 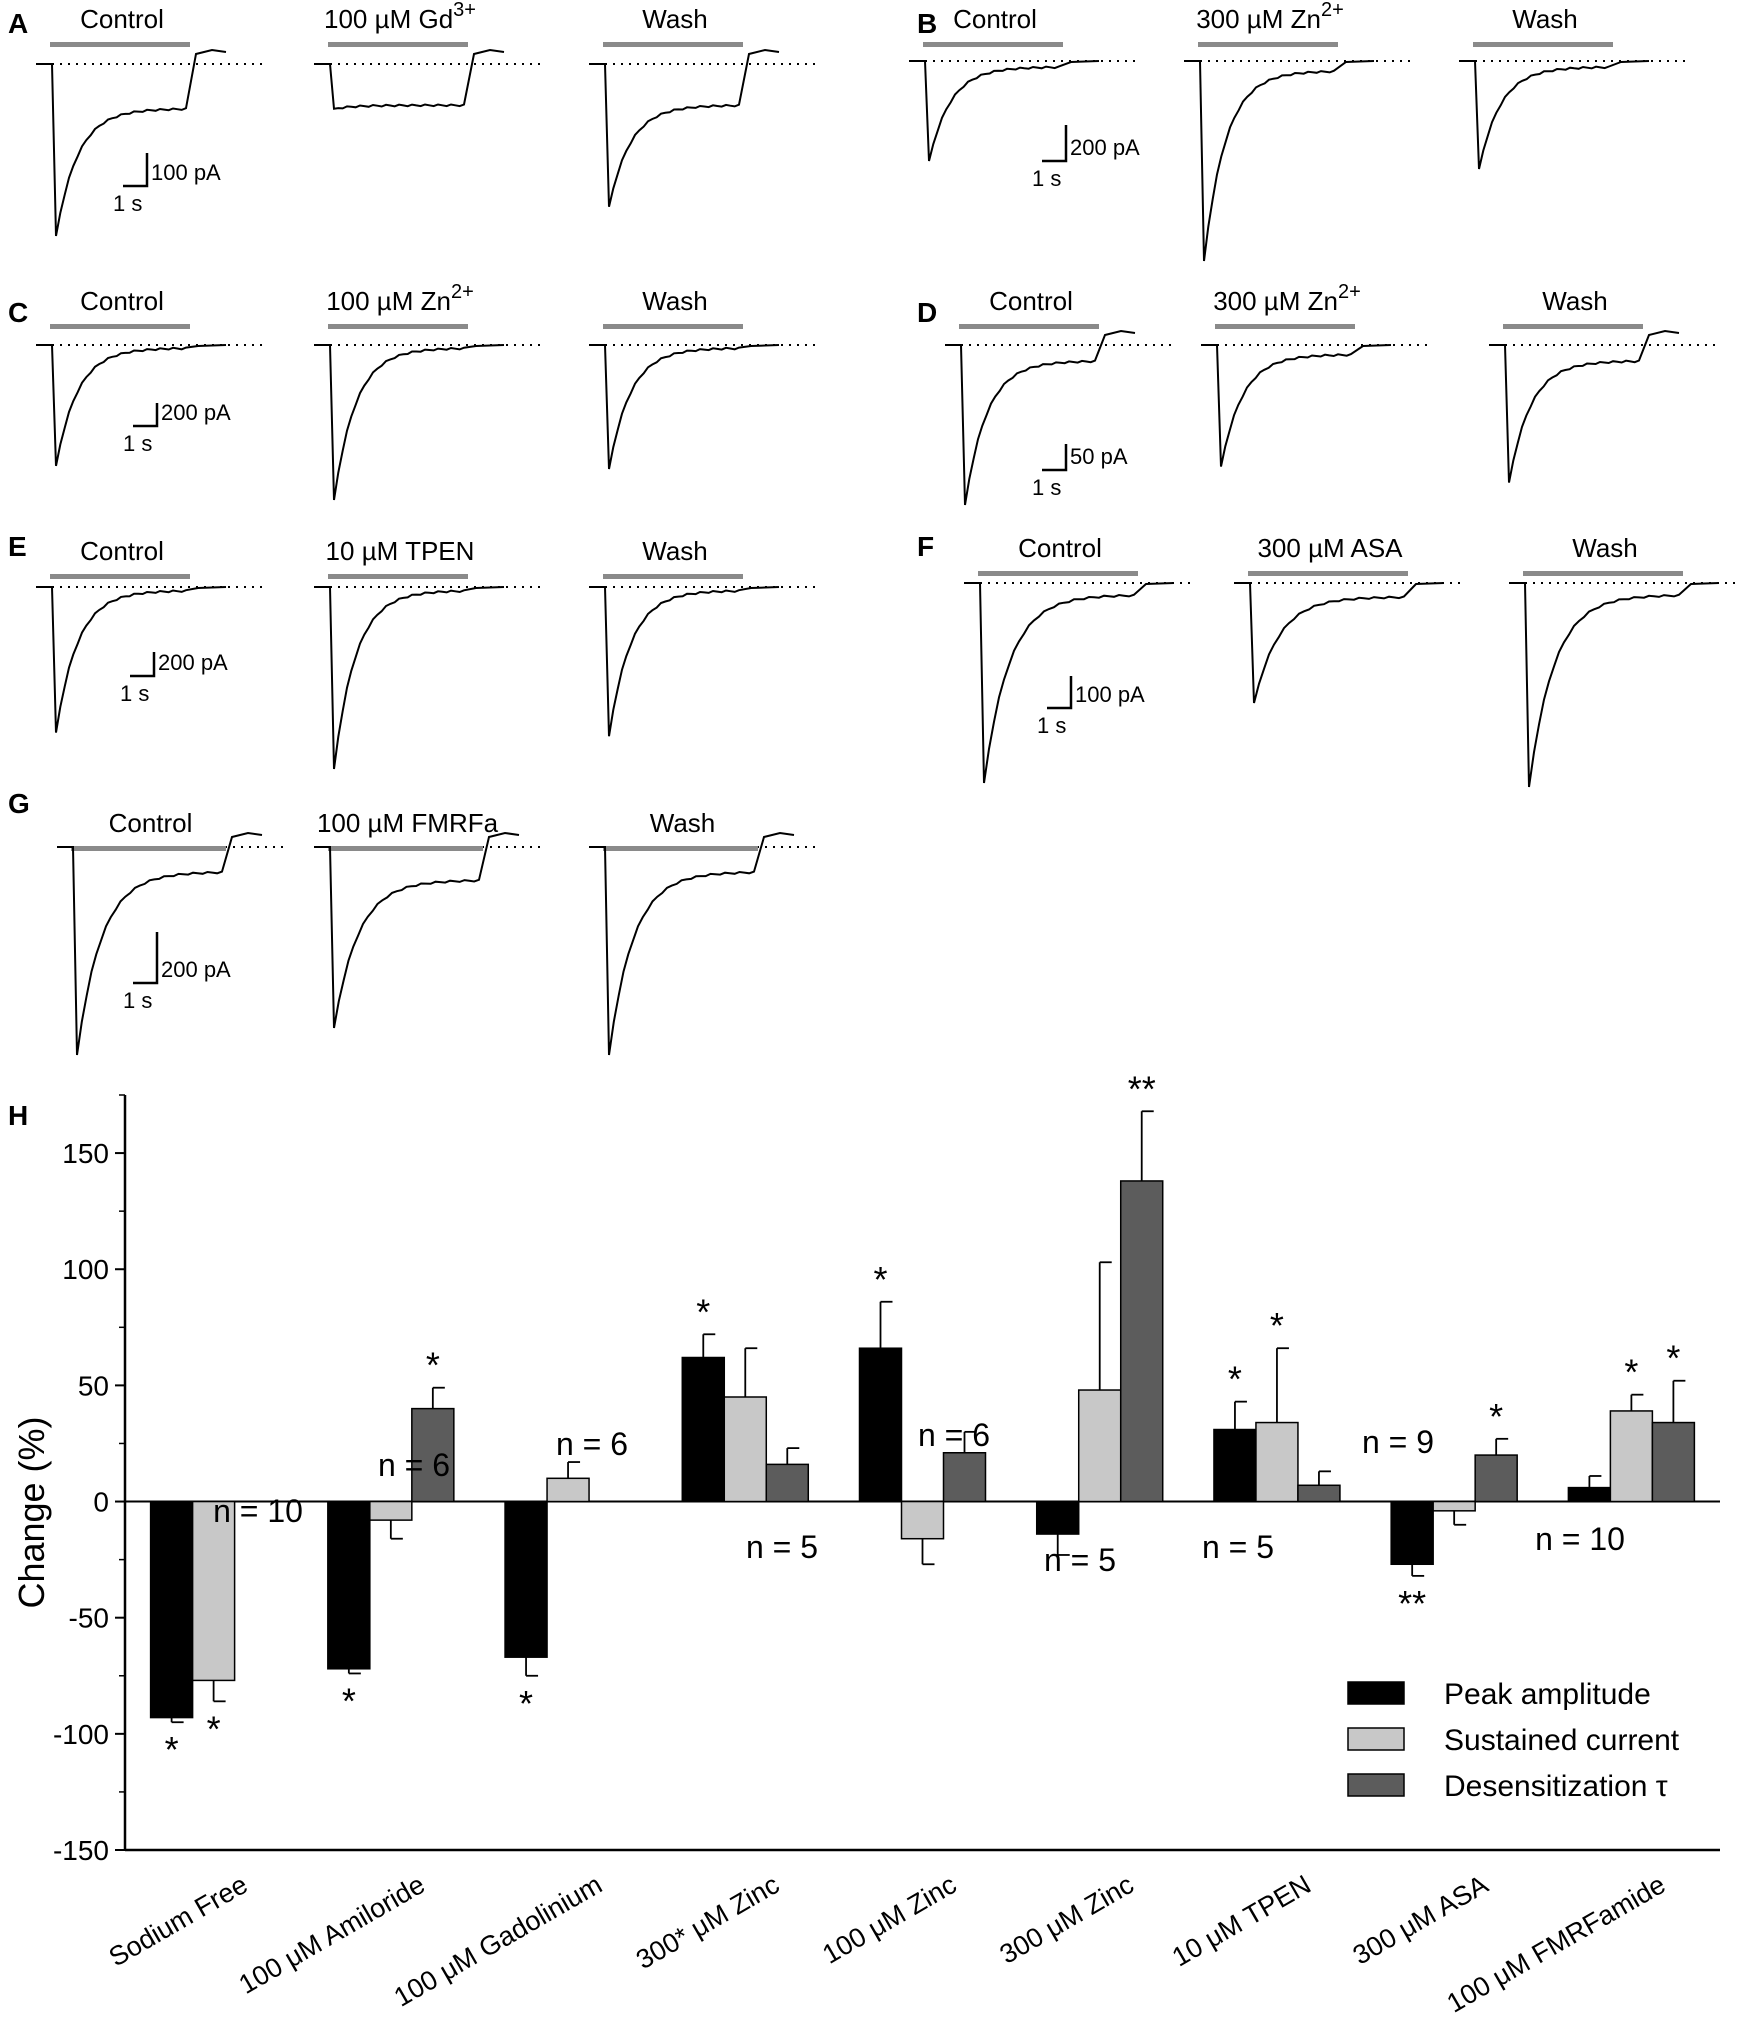 I want to click on panel-g: G Control 100 µM FMRFa Wash 200 pA 1 s, so click(x=411, y=922).